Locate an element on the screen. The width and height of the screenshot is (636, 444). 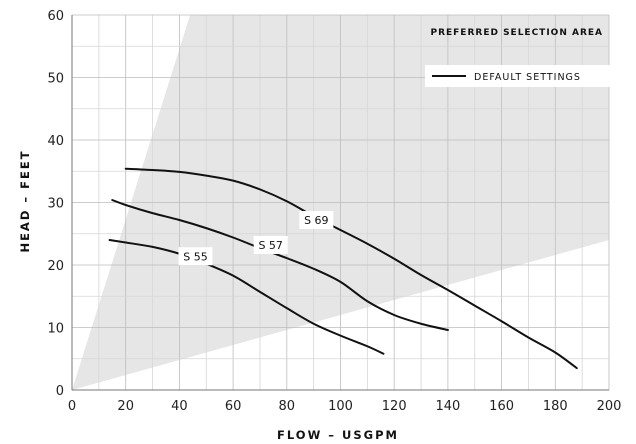
x-tick-label: 140 is located at coordinates (447, 406).